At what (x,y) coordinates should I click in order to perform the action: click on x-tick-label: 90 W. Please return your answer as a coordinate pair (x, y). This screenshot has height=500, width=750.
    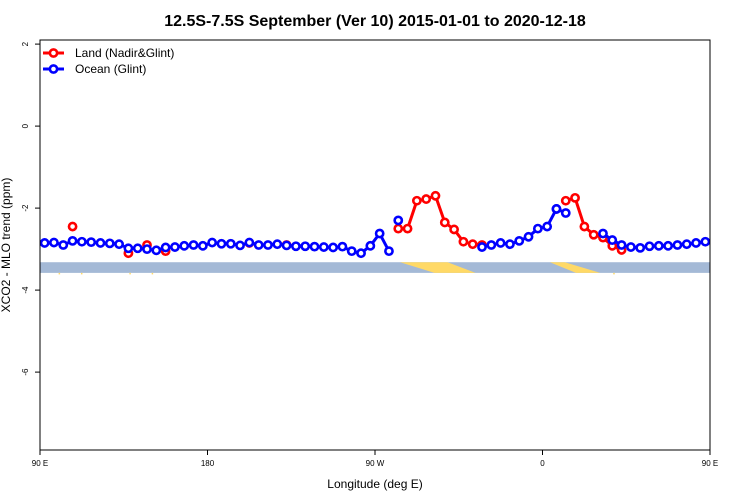
    Looking at the image, I should click on (375, 463).